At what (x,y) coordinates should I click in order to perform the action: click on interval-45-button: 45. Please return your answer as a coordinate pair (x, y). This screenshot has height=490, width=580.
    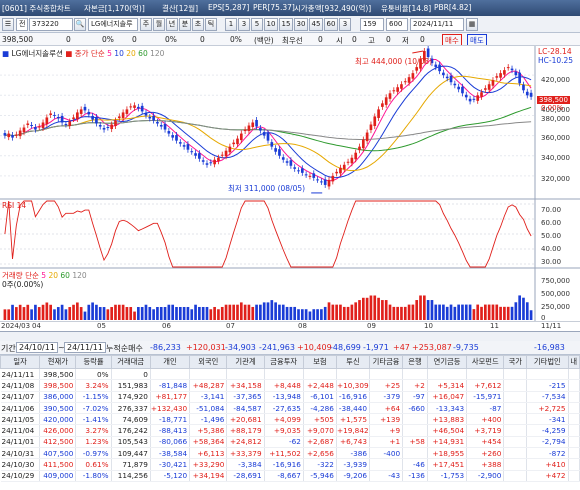
    Looking at the image, I should click on (316, 24).